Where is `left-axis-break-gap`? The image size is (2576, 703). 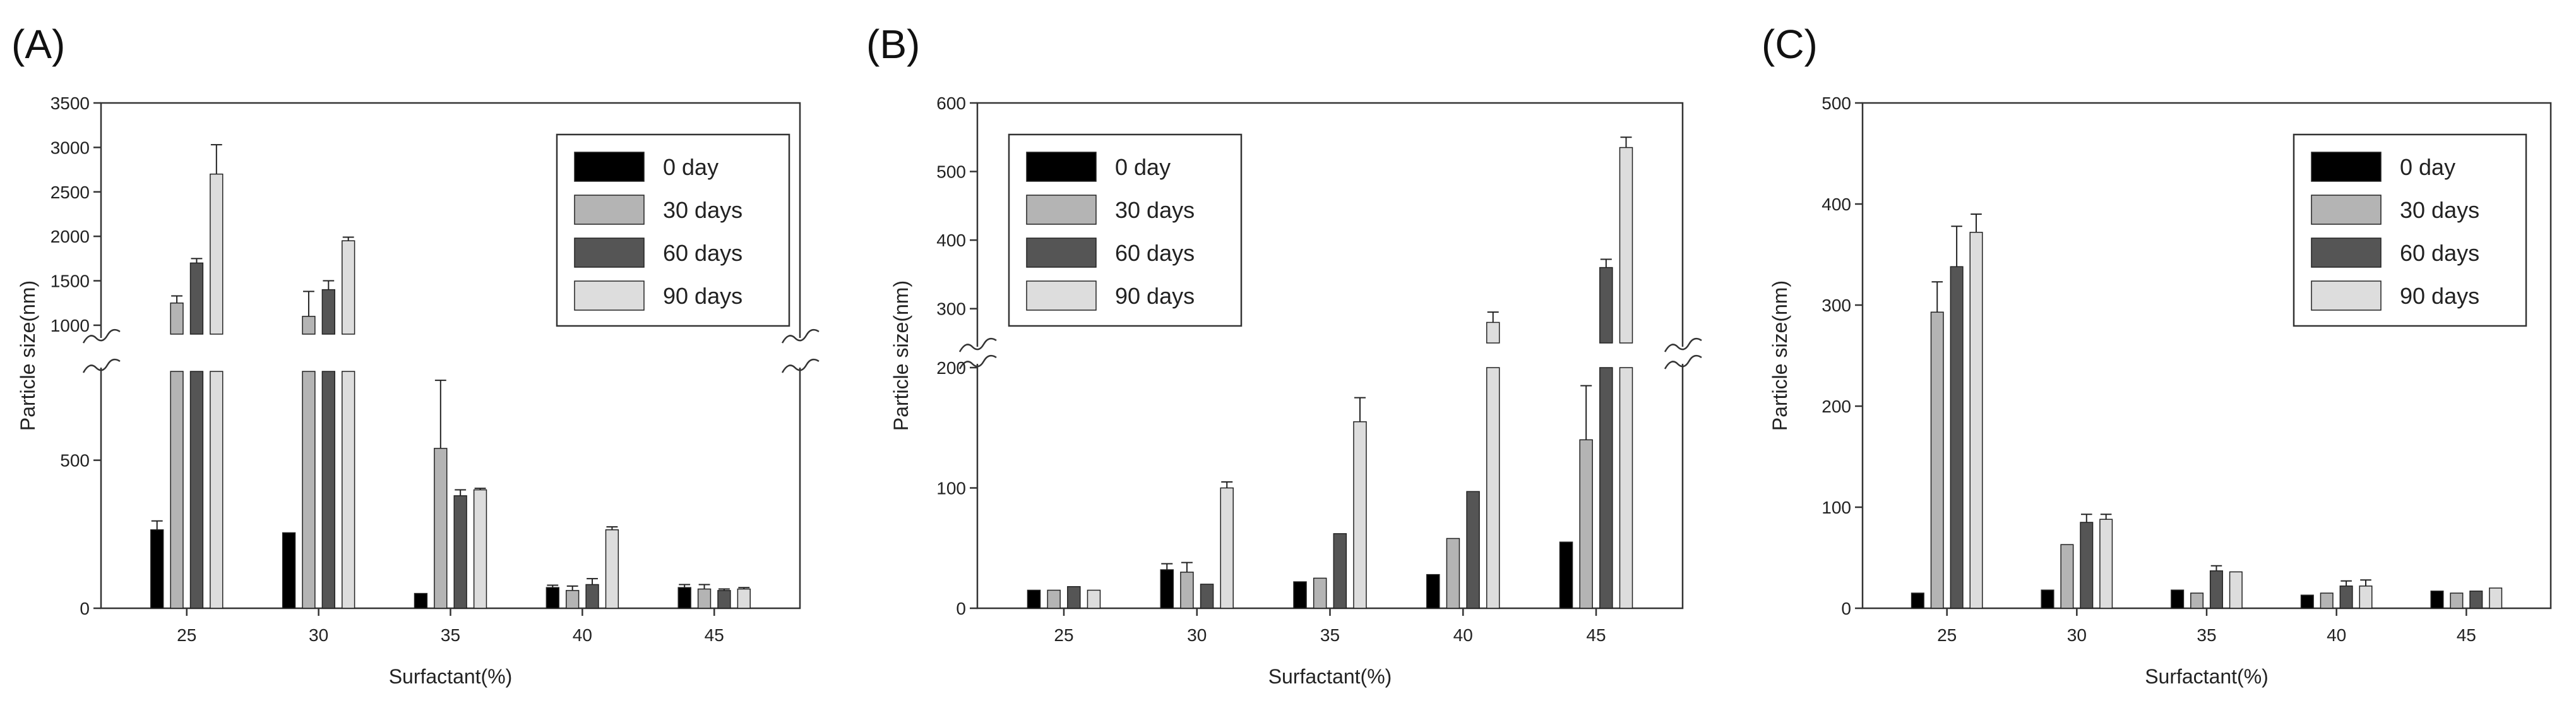 left-axis-break-gap is located at coordinates (977, 356).